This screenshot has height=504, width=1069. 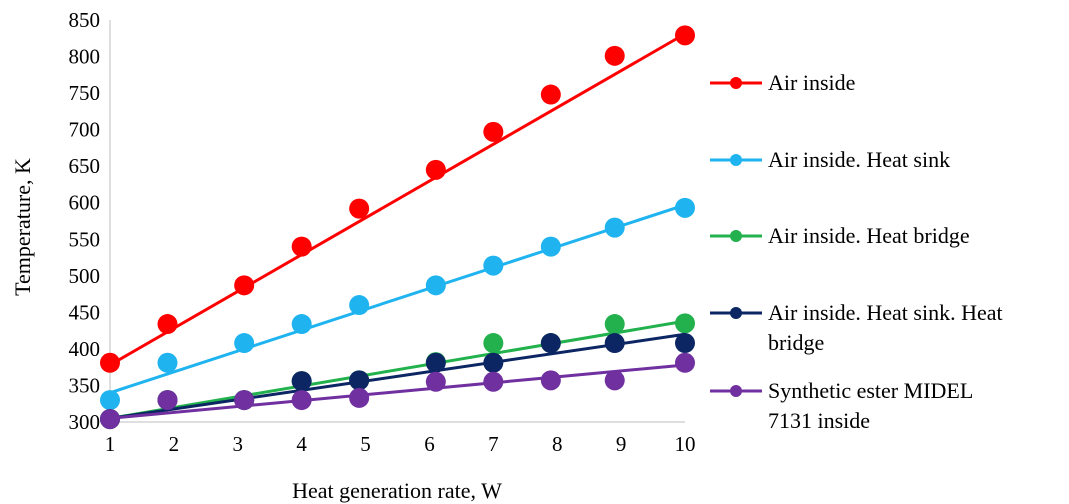 I want to click on legend-item: Synthetic ester MIDEL 7131 inside, so click(x=841, y=405).